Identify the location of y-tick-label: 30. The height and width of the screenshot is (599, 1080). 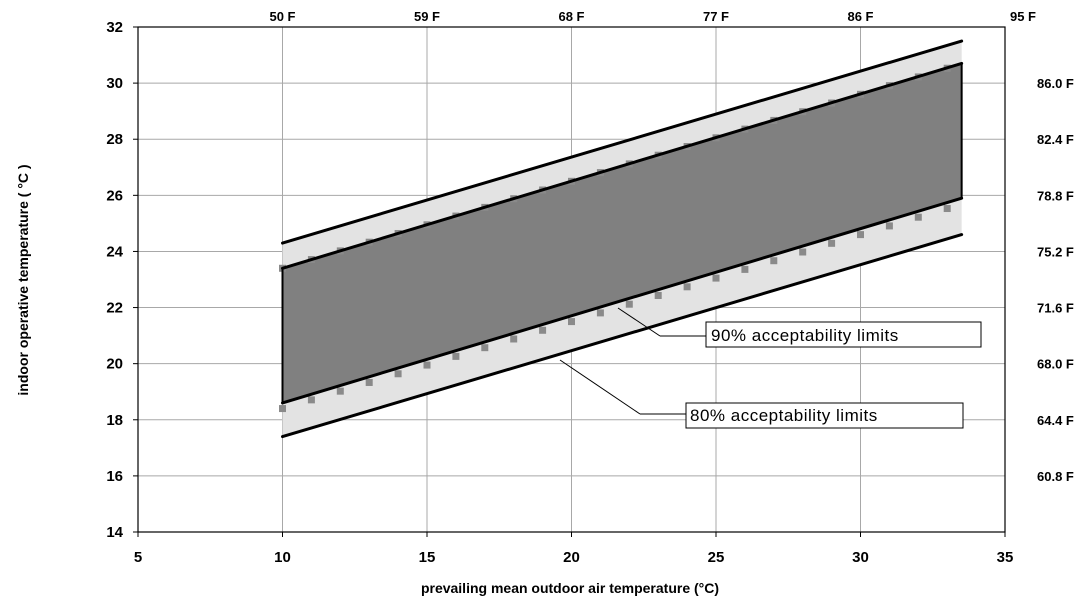
(114, 83).